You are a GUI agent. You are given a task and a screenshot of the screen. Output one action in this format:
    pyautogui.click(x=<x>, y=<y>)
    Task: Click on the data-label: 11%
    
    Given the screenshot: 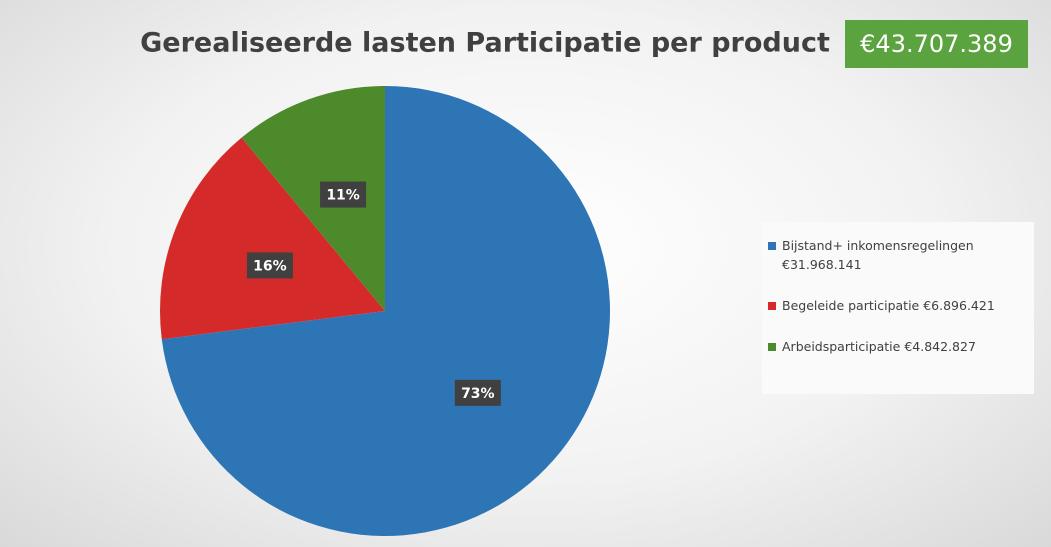 What is the action you would take?
    pyautogui.click(x=343, y=196)
    